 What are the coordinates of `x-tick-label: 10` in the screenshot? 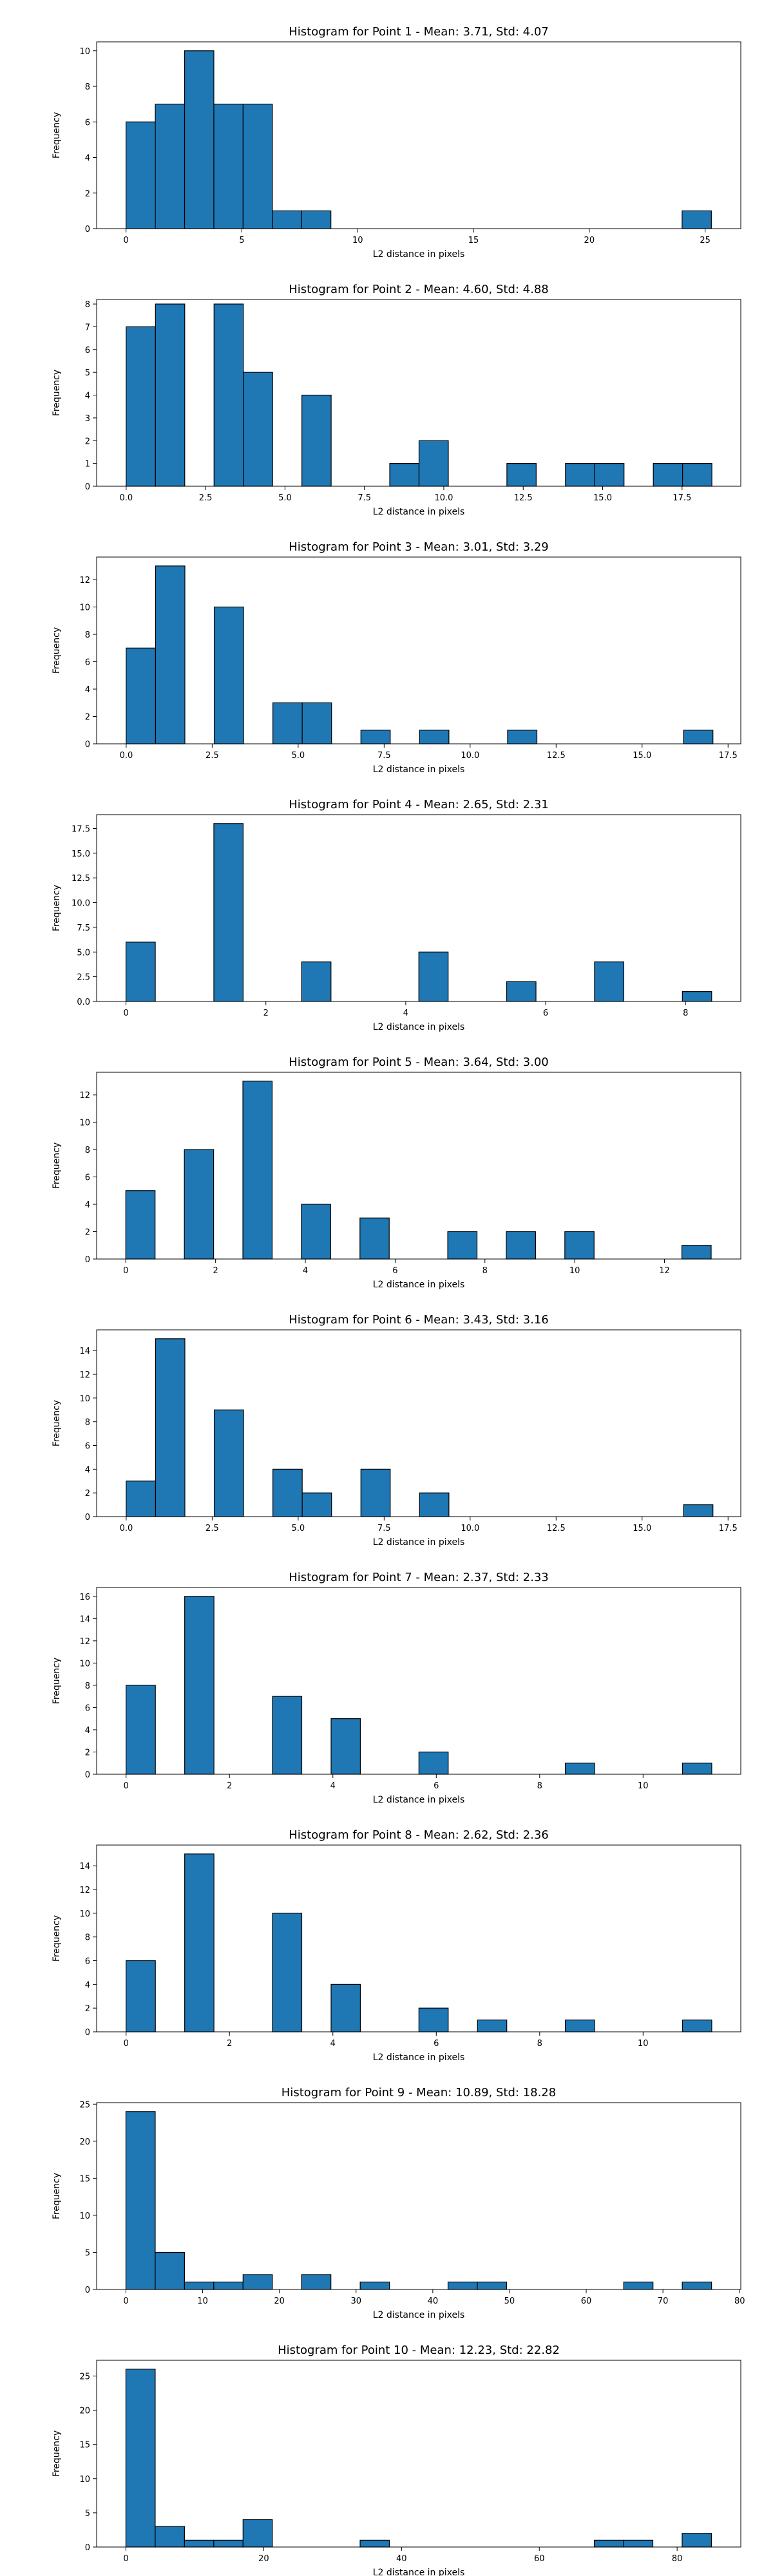 It's located at (357, 240).